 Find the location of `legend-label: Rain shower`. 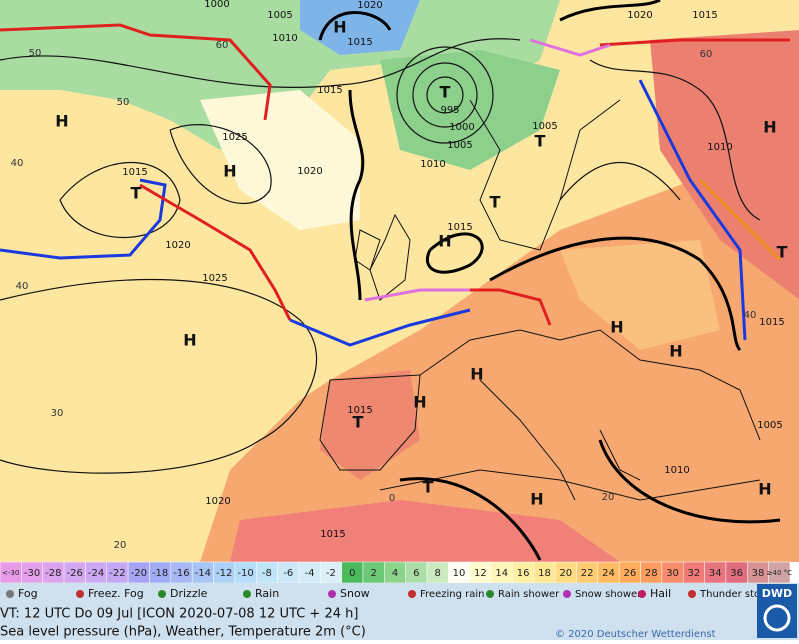

legend-label: Rain shower is located at coordinates (529, 594).